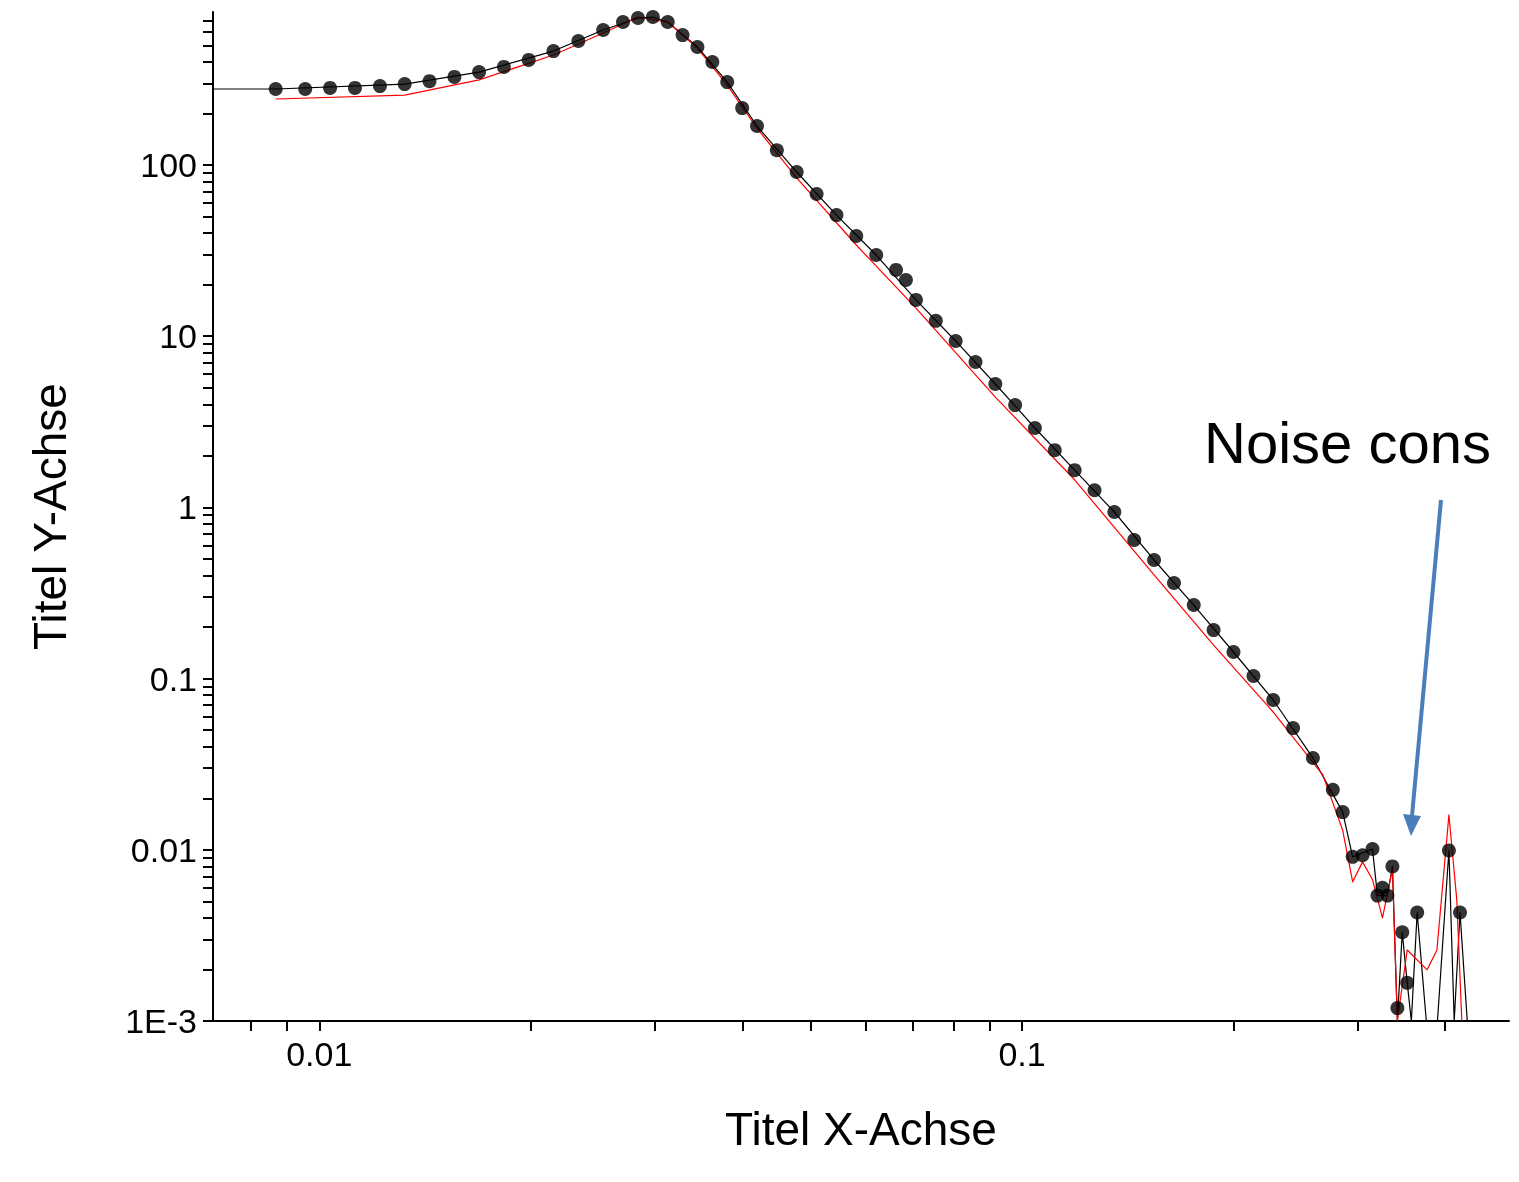  What do you see at coordinates (161, 1021) in the screenshot?
I see `y-tick-label: 1E-3` at bounding box center [161, 1021].